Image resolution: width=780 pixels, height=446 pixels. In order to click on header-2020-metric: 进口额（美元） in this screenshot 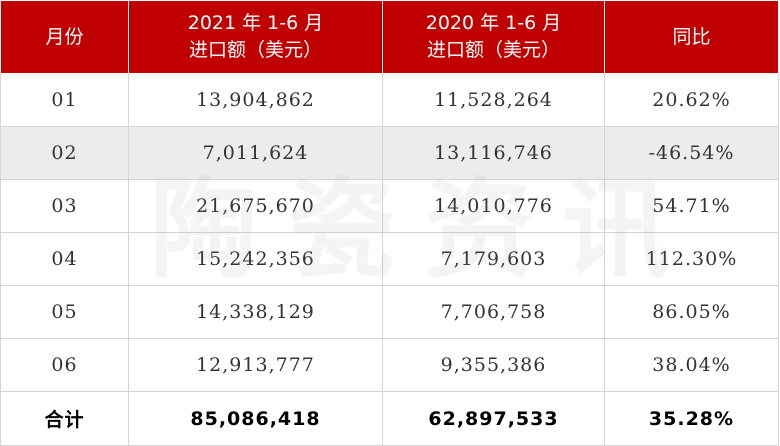, I will do `click(493, 50)`.